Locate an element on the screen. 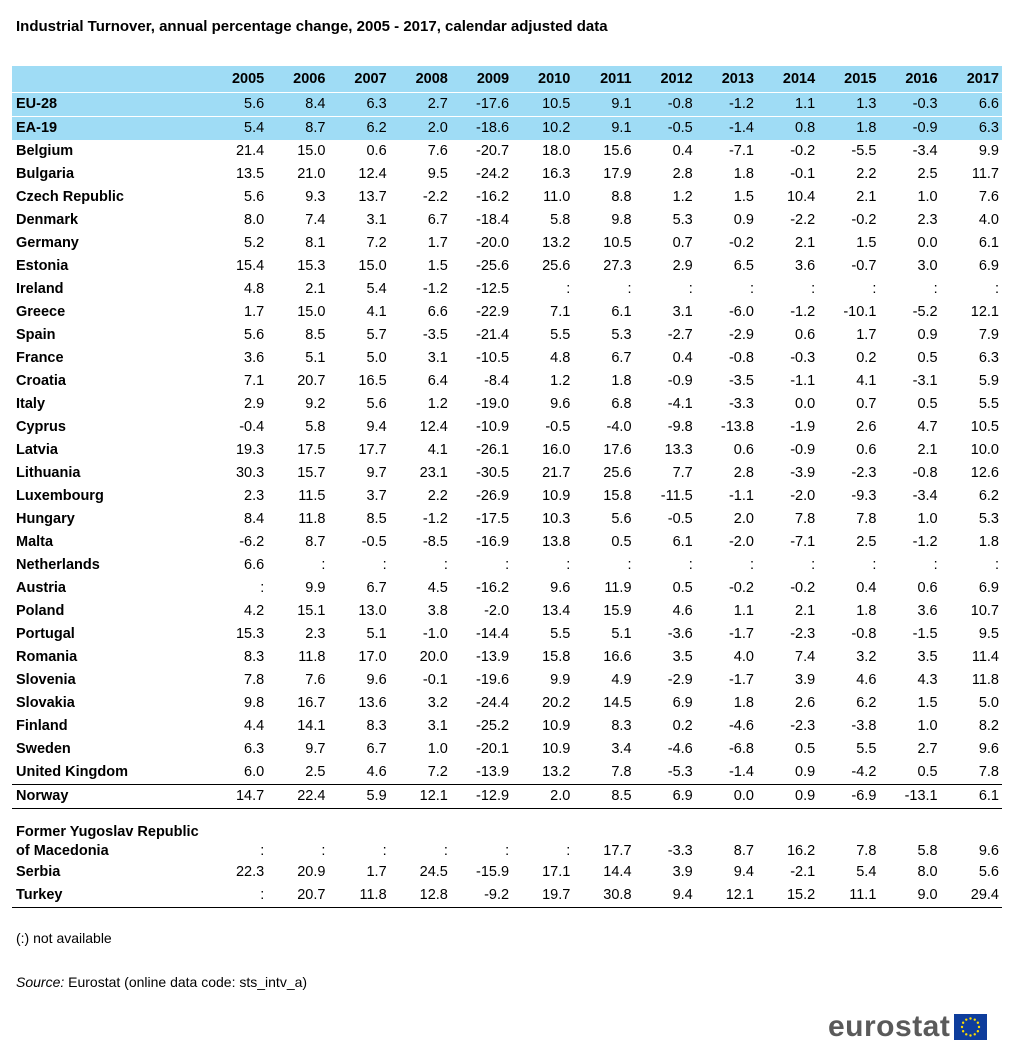 This screenshot has width=1017, height=1060. value-cell: 15.0 is located at coordinates (311, 151).